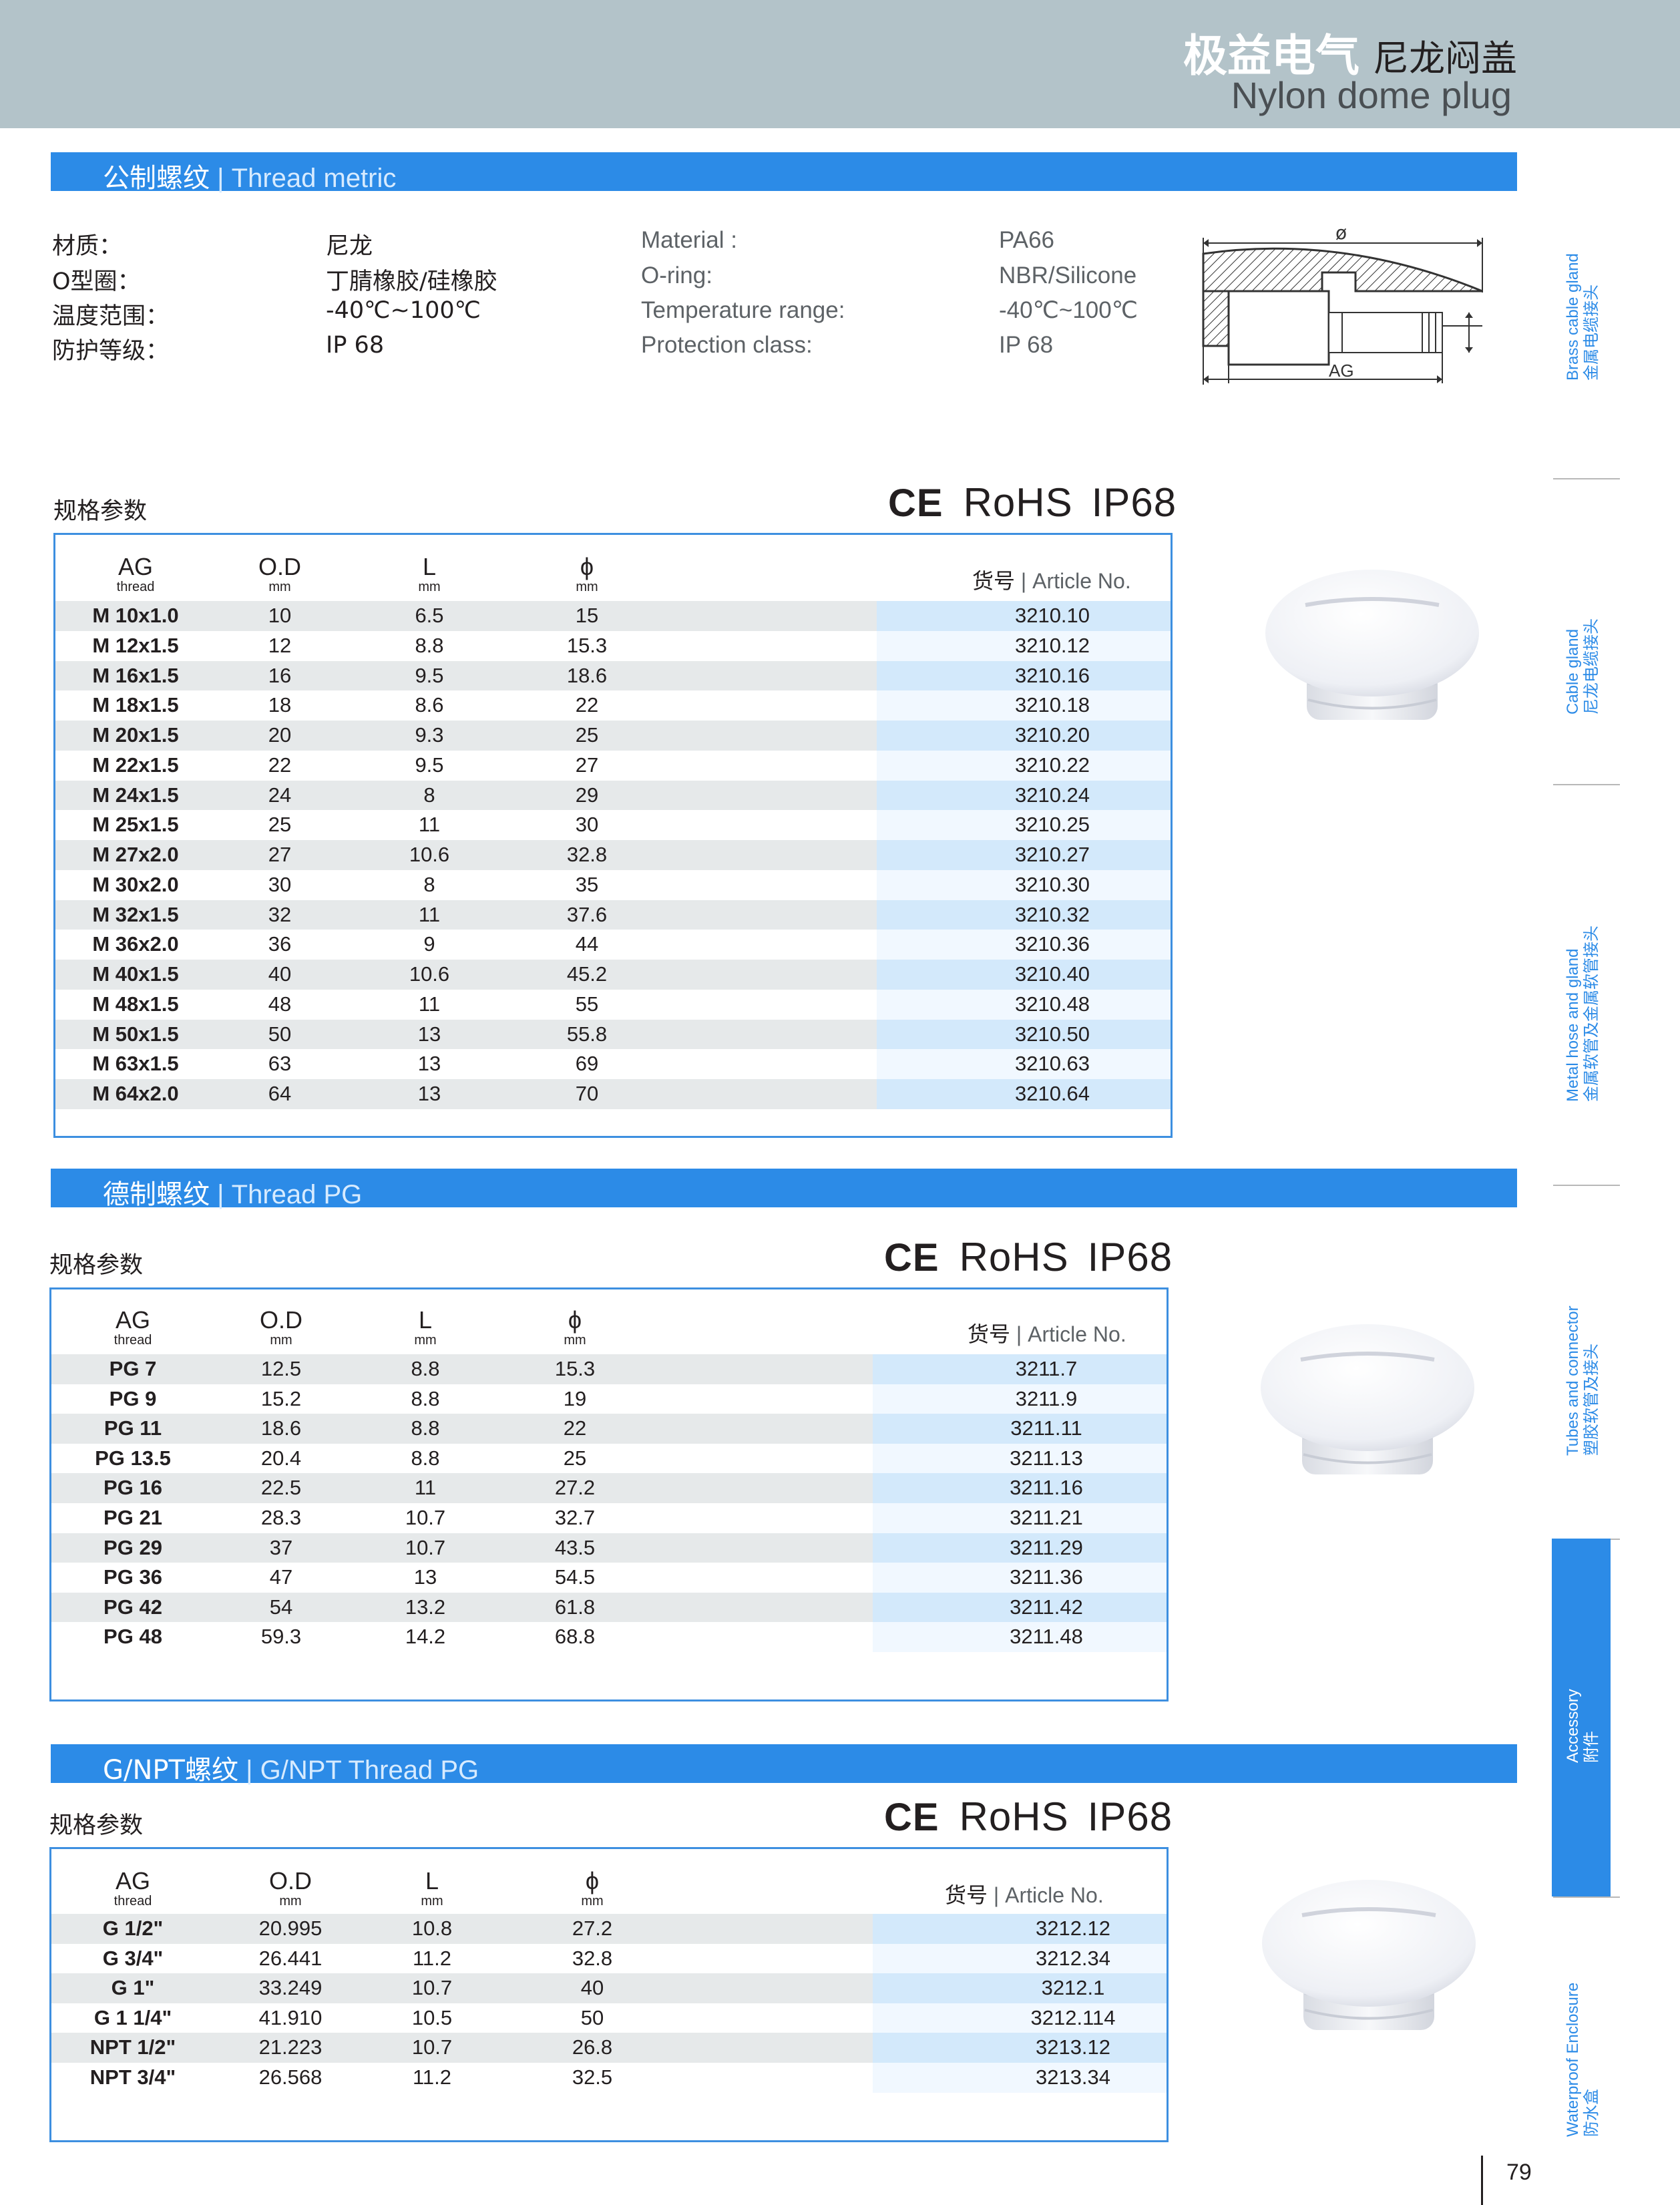  I want to click on cell-phi: 43.5, so click(575, 1547).